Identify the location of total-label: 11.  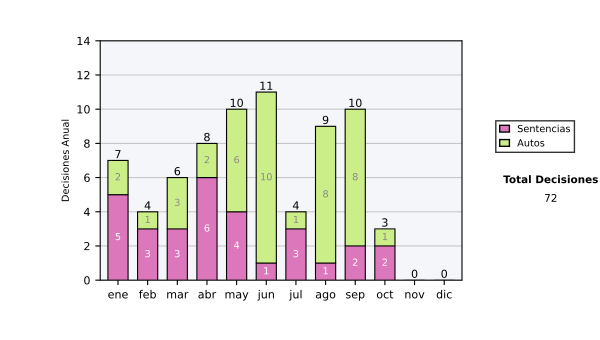
(266, 86).